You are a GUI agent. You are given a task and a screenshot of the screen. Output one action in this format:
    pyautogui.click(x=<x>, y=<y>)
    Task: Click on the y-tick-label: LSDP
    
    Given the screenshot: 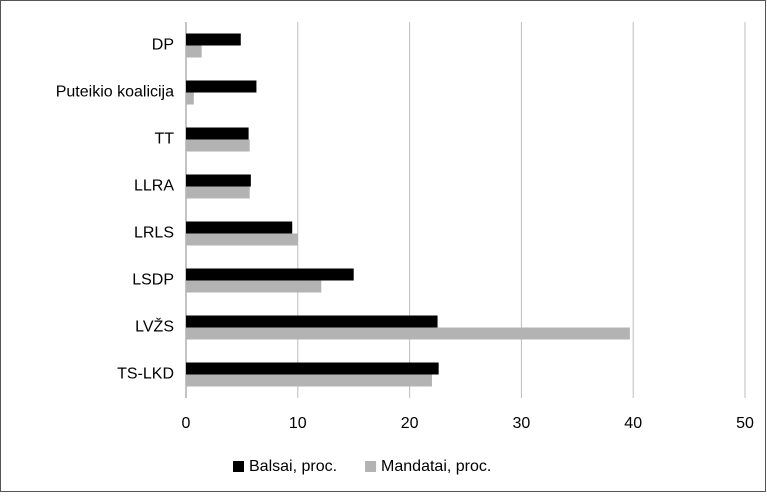 What is the action you would take?
    pyautogui.click(x=153, y=280)
    